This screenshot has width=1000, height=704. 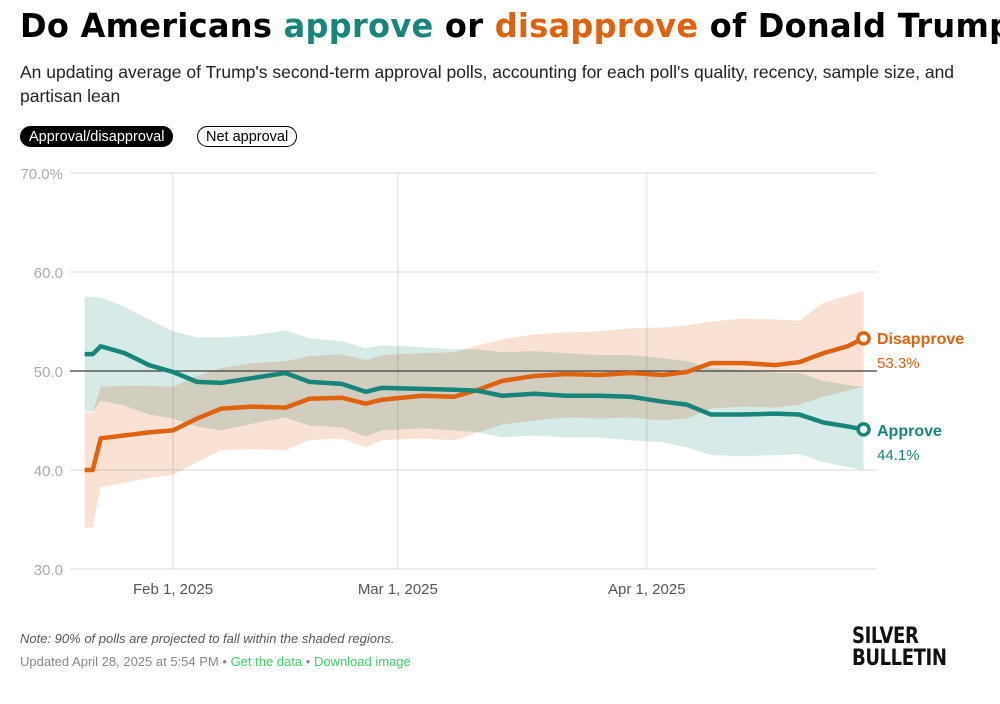 I want to click on y-tick-label: 50.0, so click(x=48, y=372).